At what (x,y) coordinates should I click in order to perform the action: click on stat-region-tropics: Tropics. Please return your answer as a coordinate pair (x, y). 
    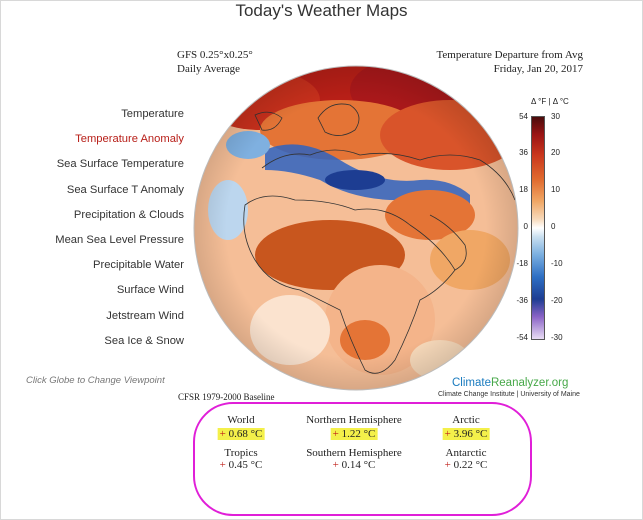
    Looking at the image, I should click on (241, 453).